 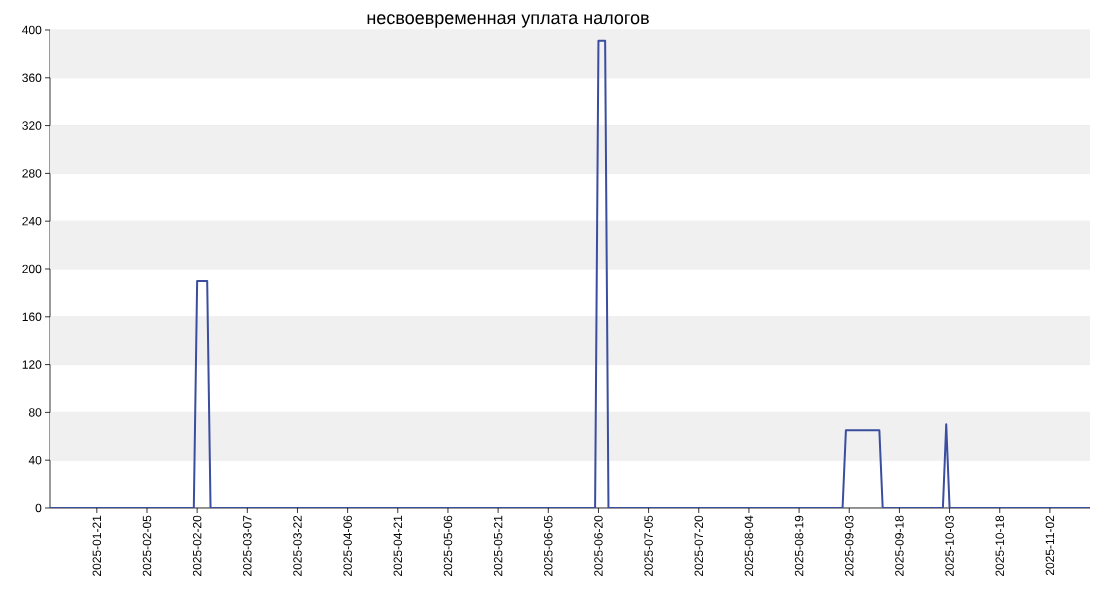 I want to click on x-tick-label: 2025-11-02, so click(x=1050, y=545).